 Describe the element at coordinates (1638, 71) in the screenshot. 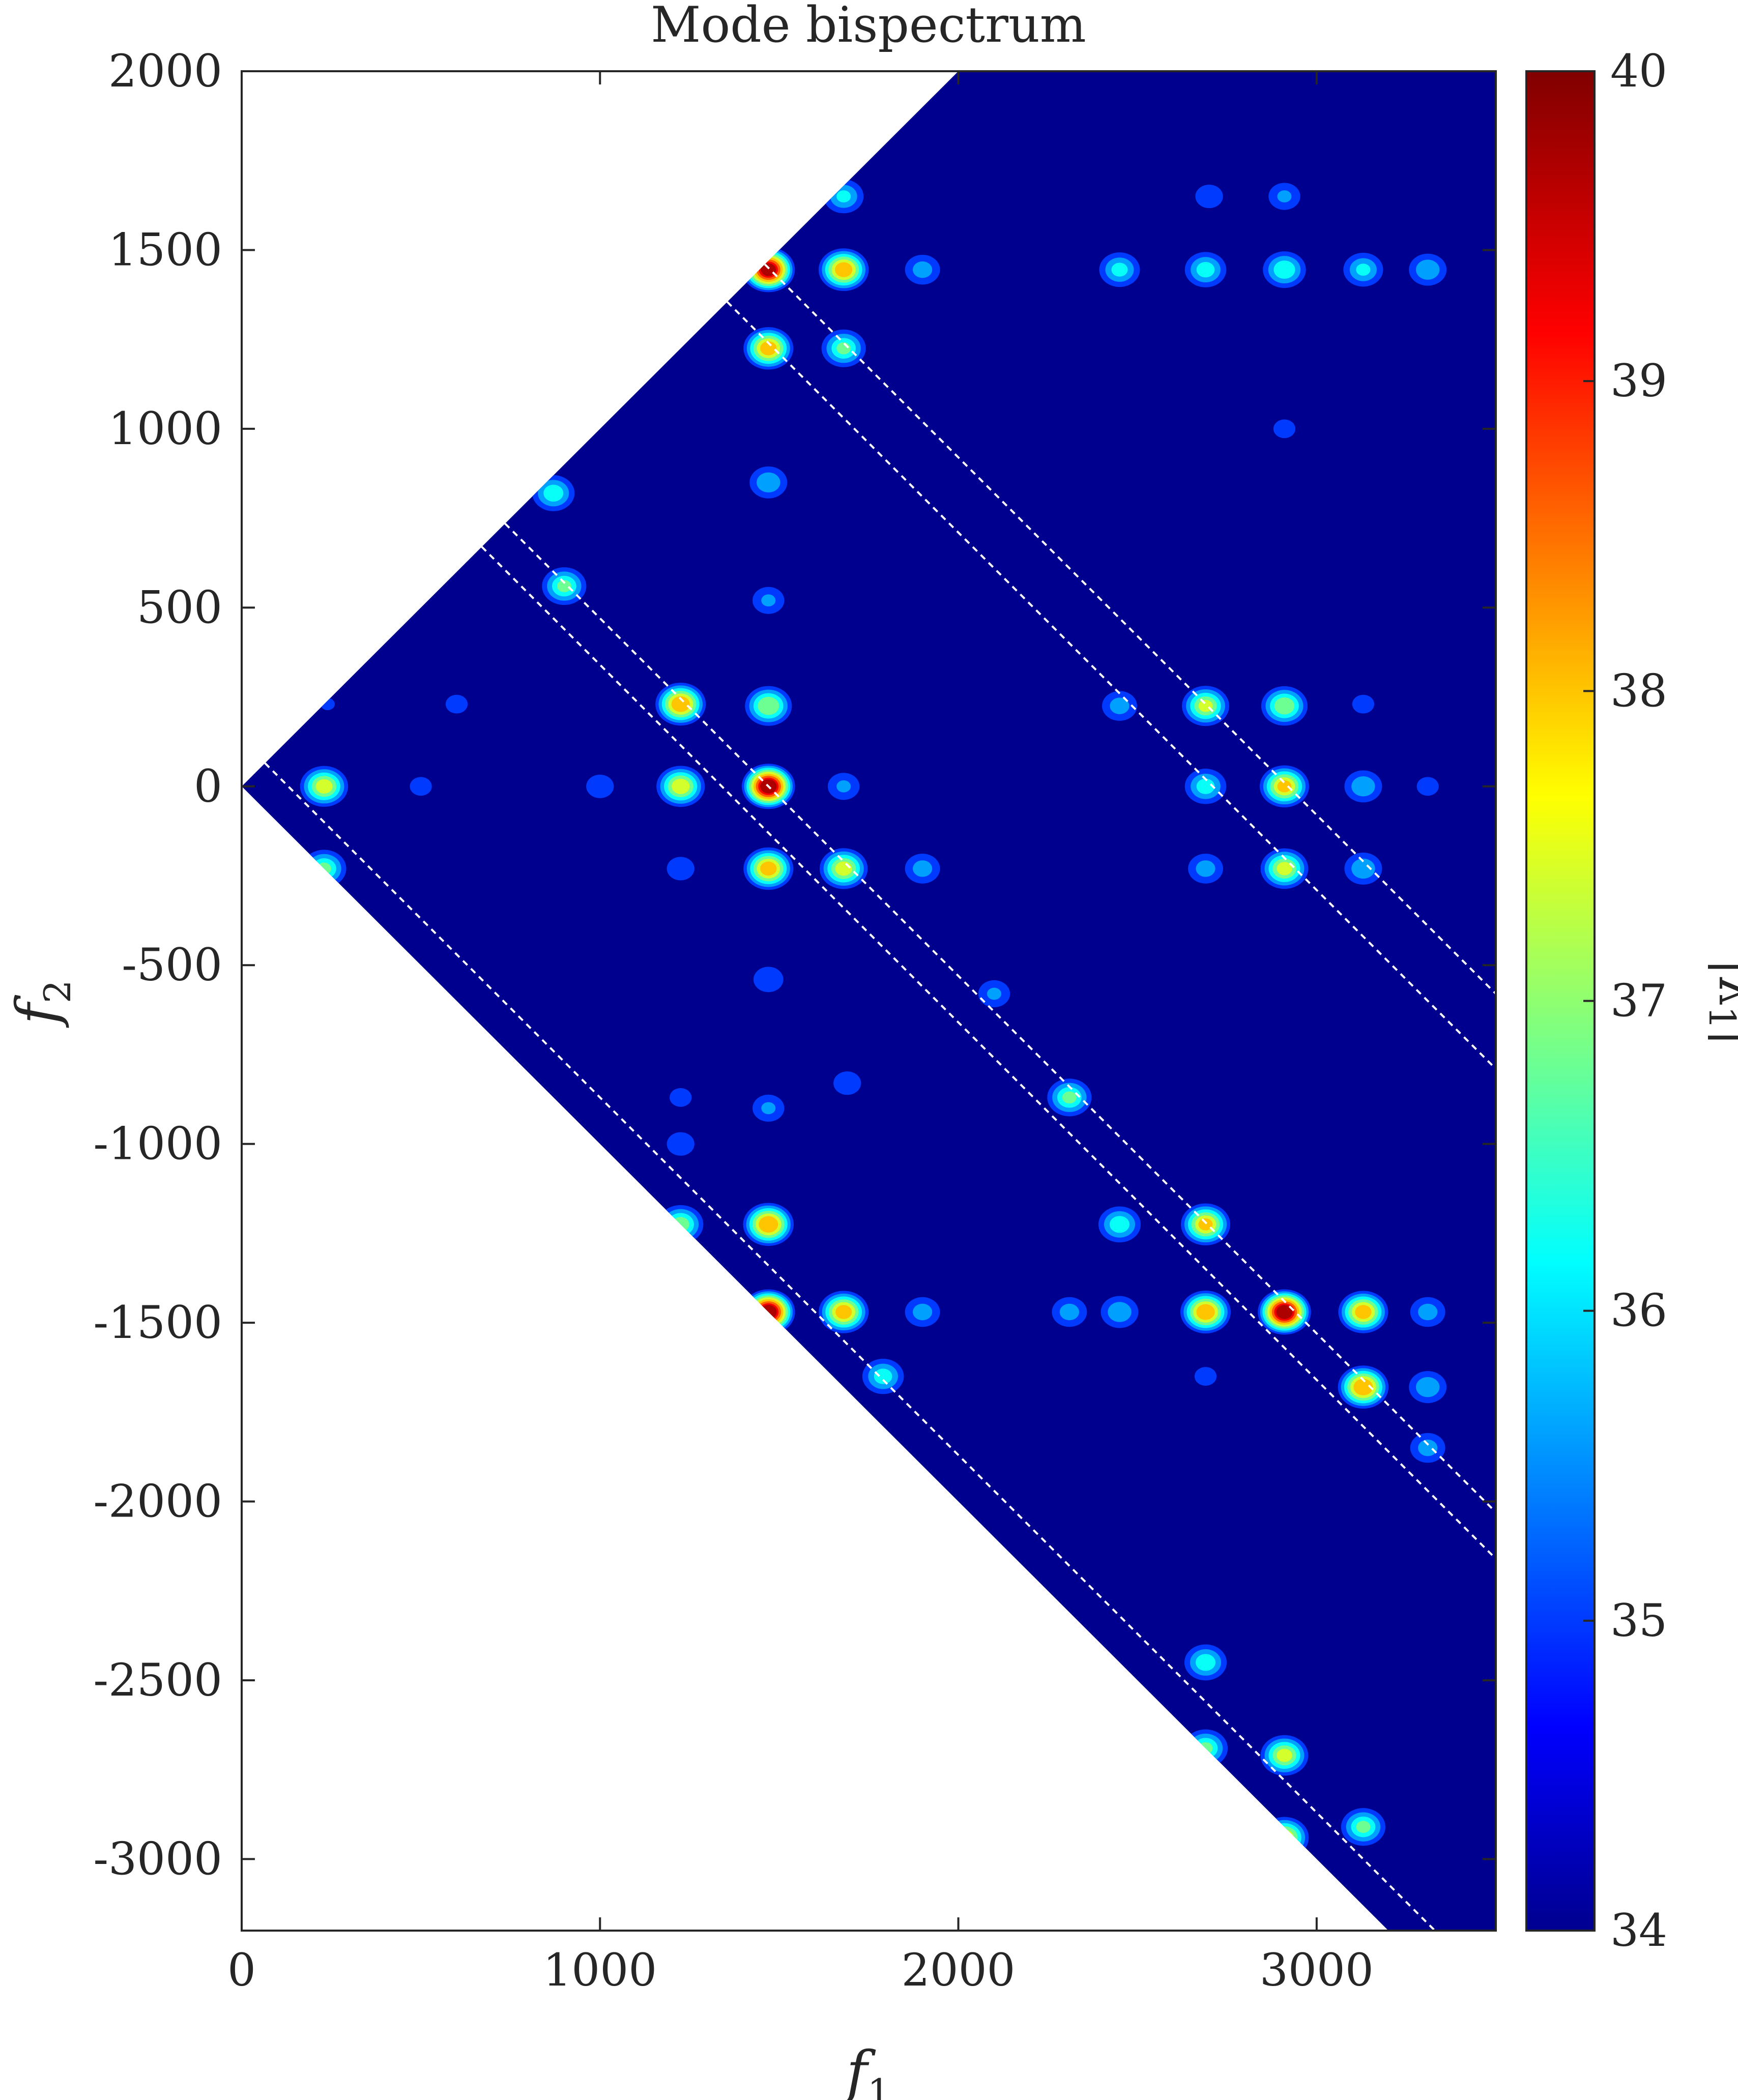

I see `colorbar-tick-label: 40` at that location.